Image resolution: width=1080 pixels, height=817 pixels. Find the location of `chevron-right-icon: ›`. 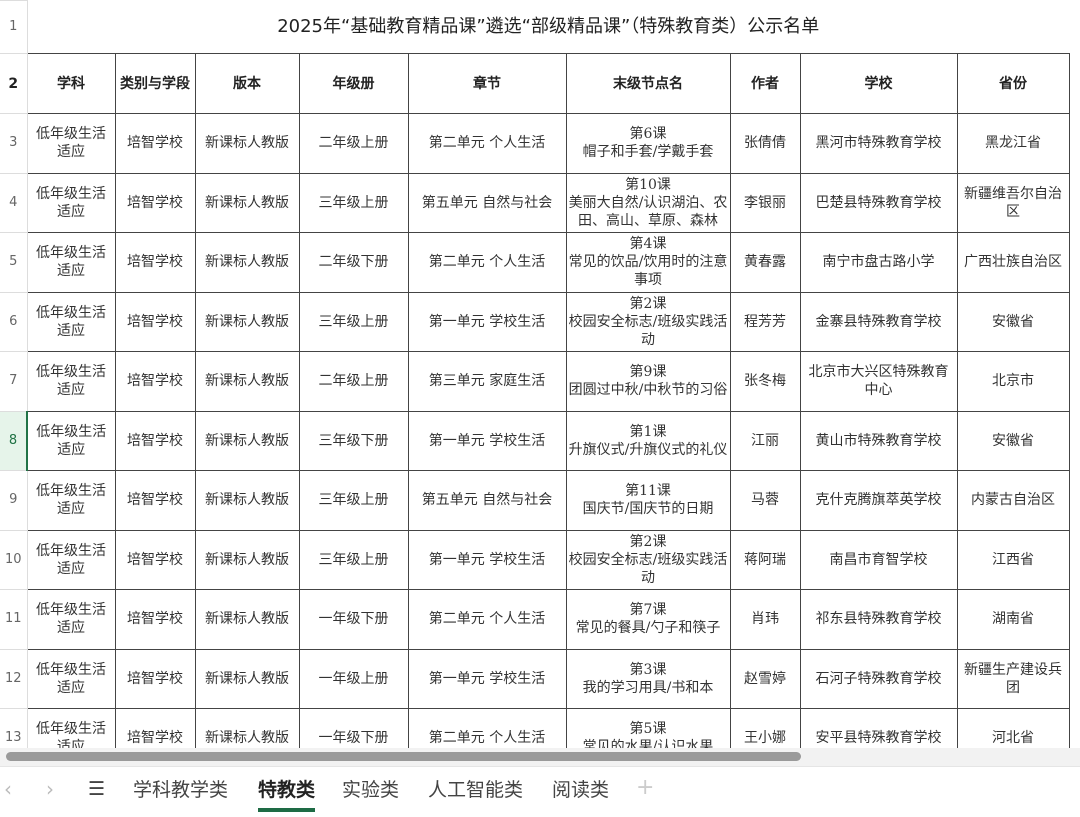

chevron-right-icon: › is located at coordinates (50, 789).